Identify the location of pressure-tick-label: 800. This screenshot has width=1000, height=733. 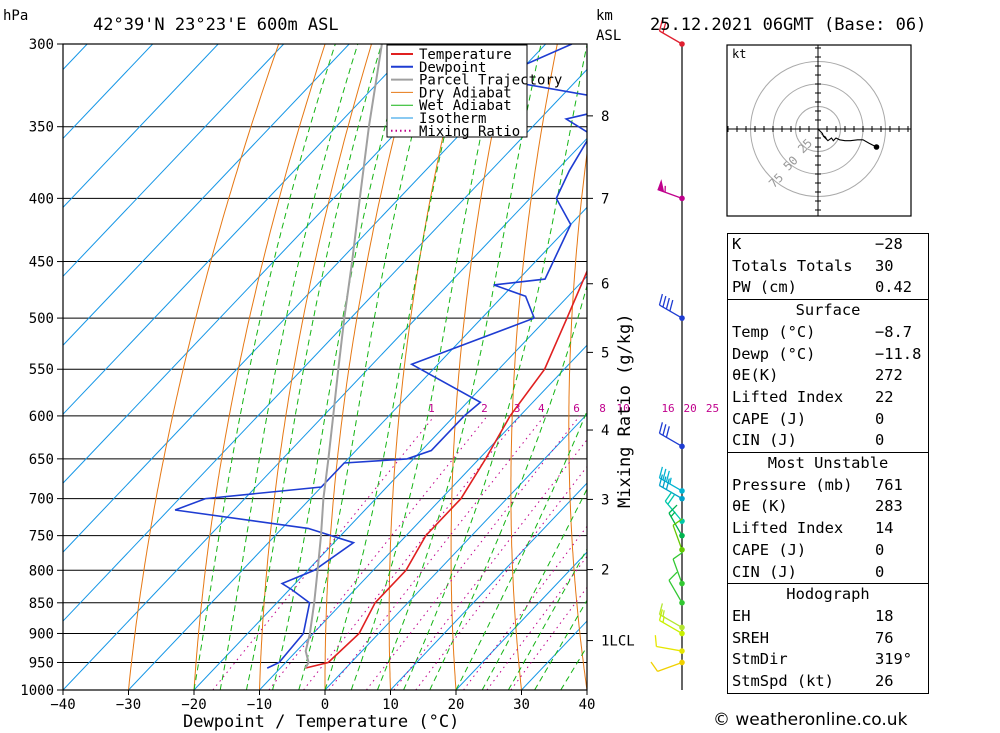
(41, 571).